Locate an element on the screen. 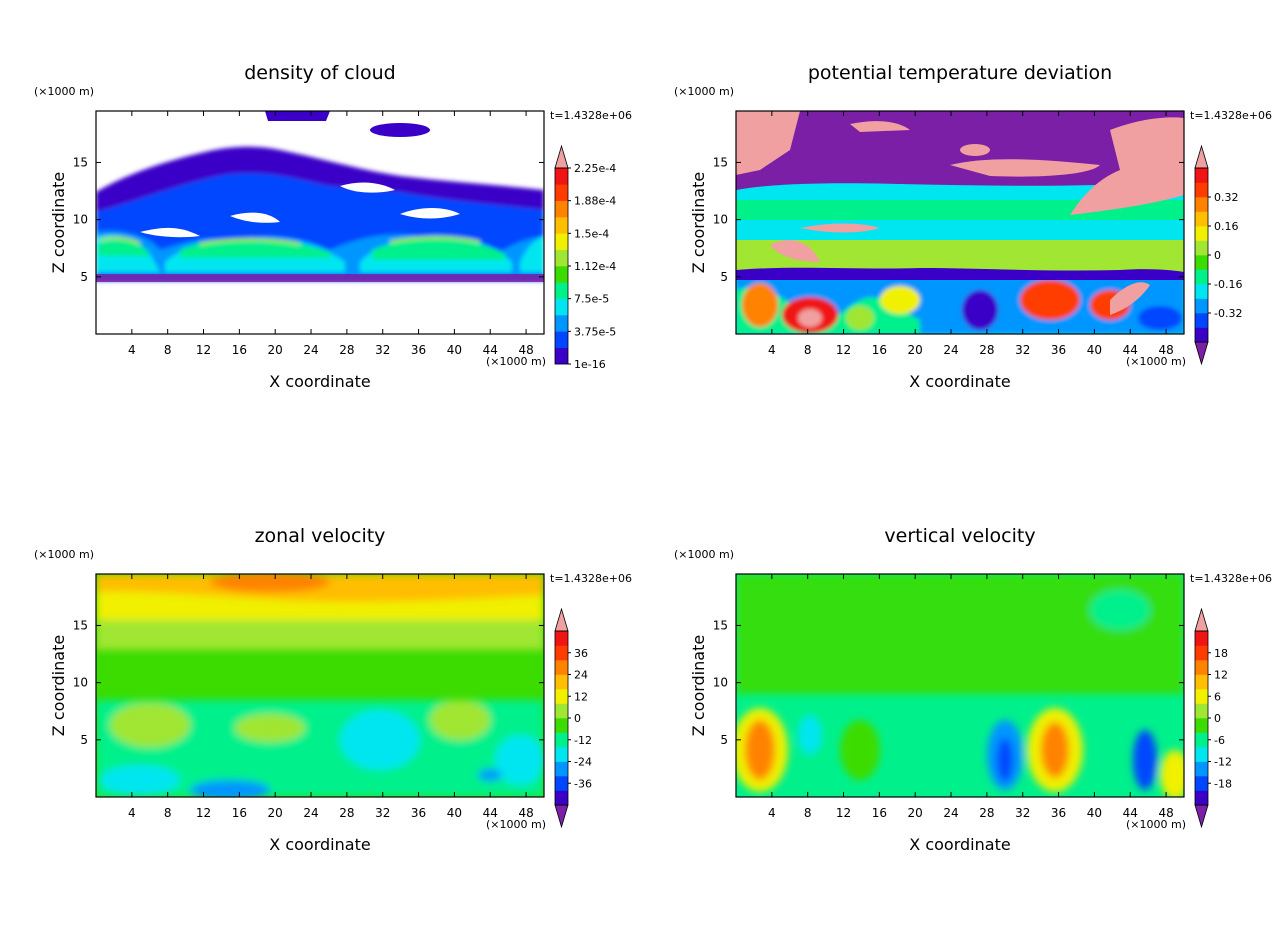 The width and height of the screenshot is (1280, 926). colorbar: -18 -12 -6 0 6 12 18 is located at coordinates (1213, 718).